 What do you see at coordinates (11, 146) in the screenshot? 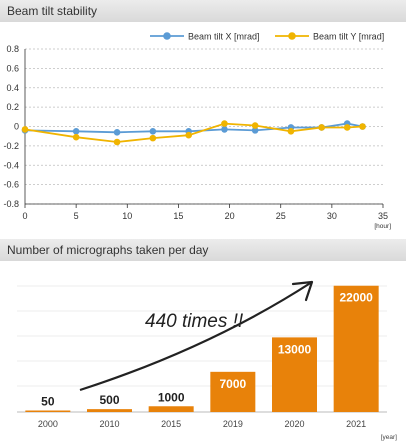
I see `y-tick-label: -0.2` at bounding box center [11, 146].